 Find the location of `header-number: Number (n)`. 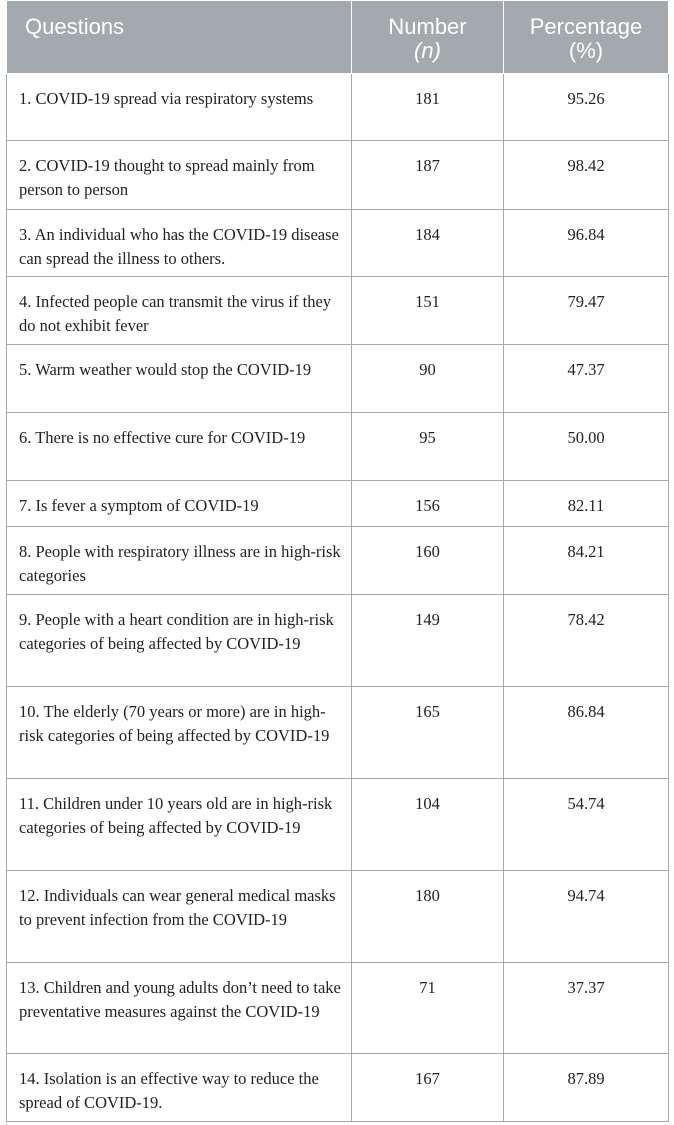

header-number: Number (n) is located at coordinates (427, 37).